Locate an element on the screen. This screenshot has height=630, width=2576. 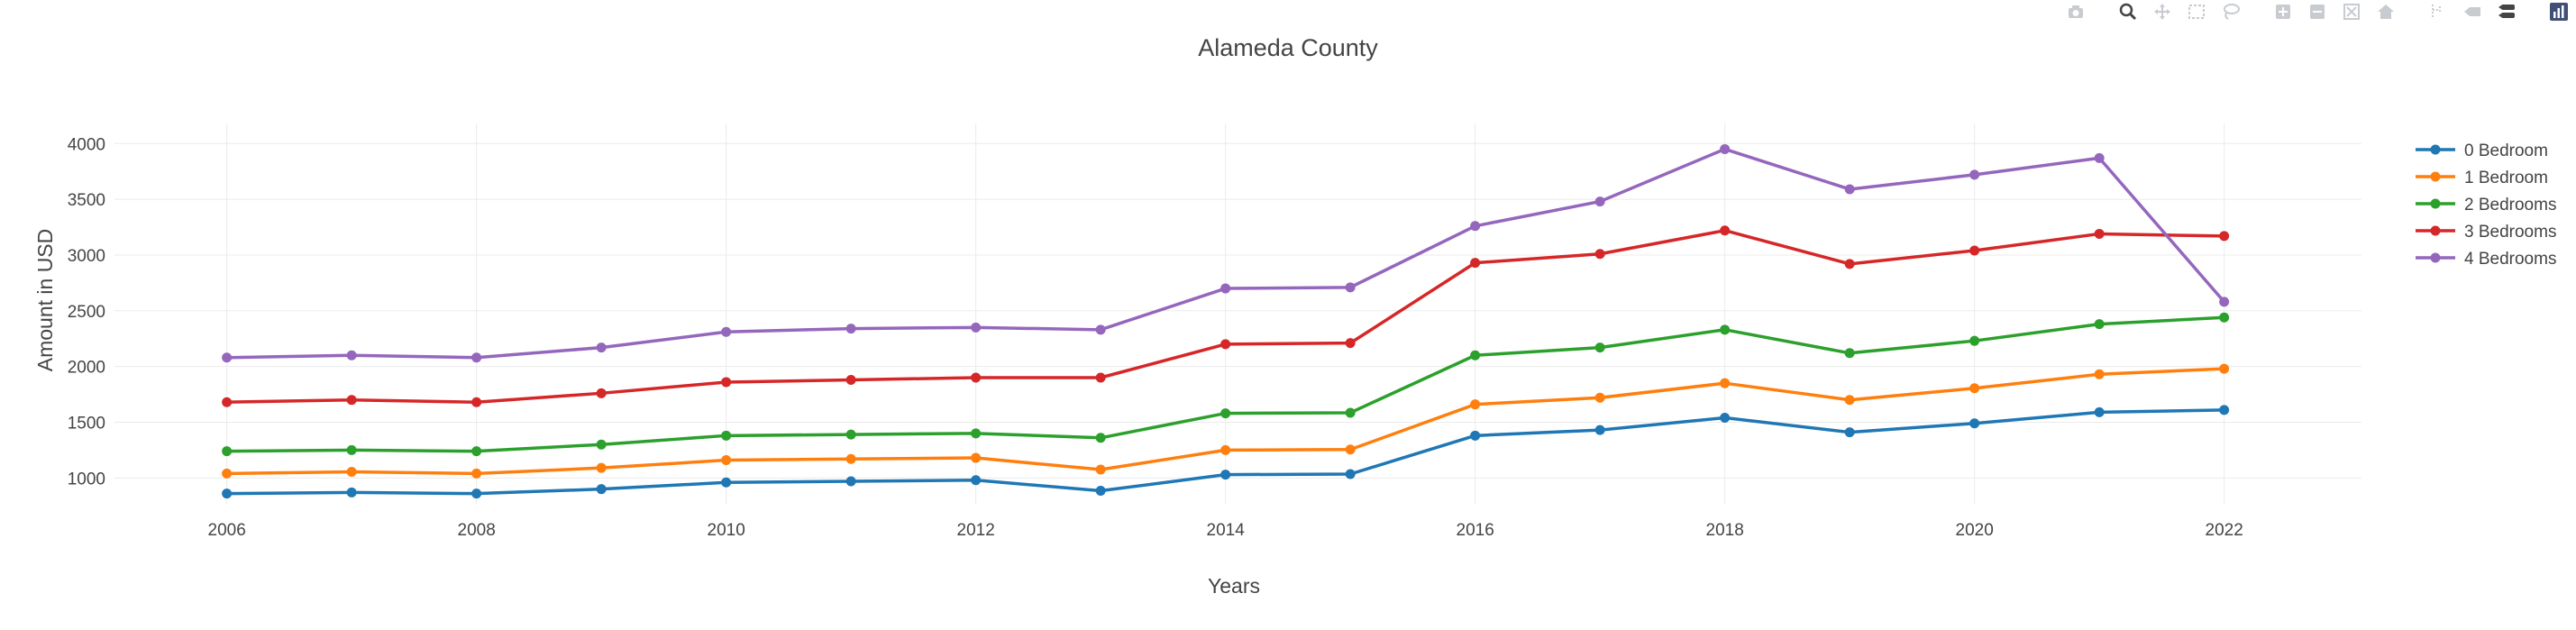
lasso-select-button is located at coordinates (2231, 12).